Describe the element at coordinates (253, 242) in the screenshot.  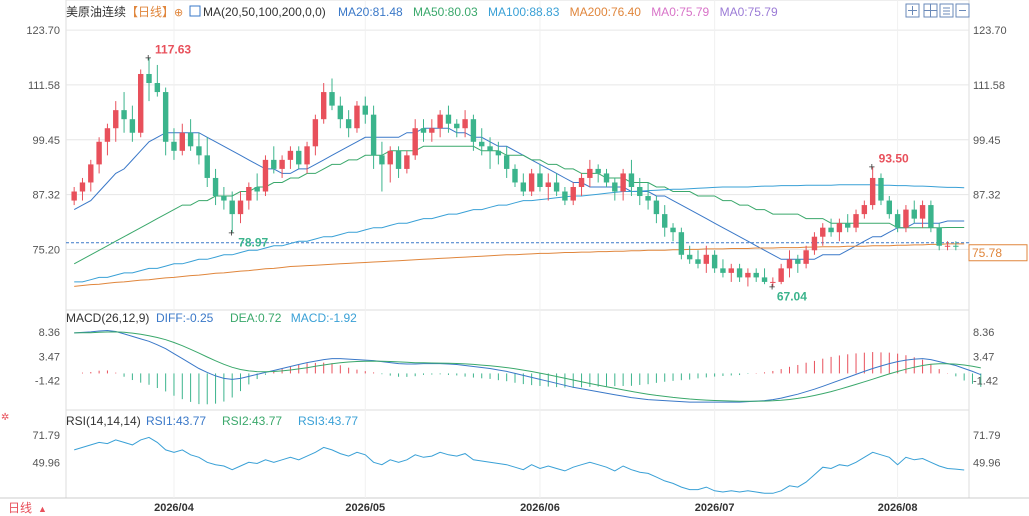
I see `annotation-low-april: 78.97` at that location.